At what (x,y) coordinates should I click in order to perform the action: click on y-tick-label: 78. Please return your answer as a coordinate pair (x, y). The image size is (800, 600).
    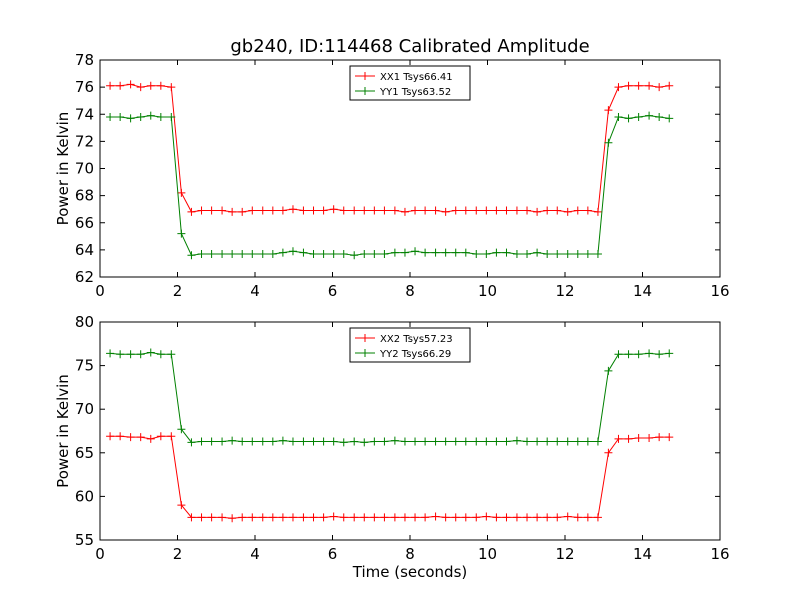
    Looking at the image, I should click on (84, 60).